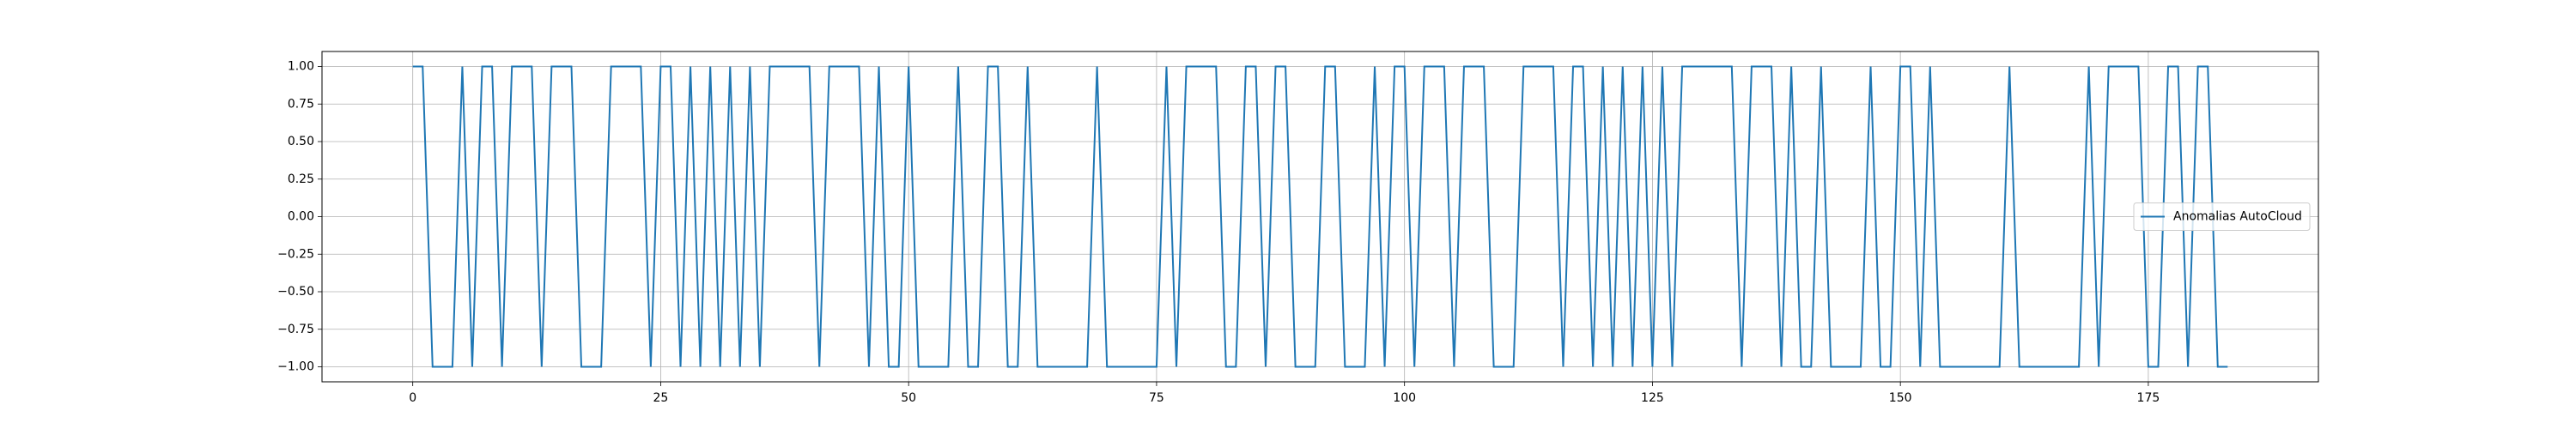 This screenshot has width=2576, height=429. Describe the element at coordinates (295, 254) in the screenshot. I see `y-tick-label: −0.25` at that location.